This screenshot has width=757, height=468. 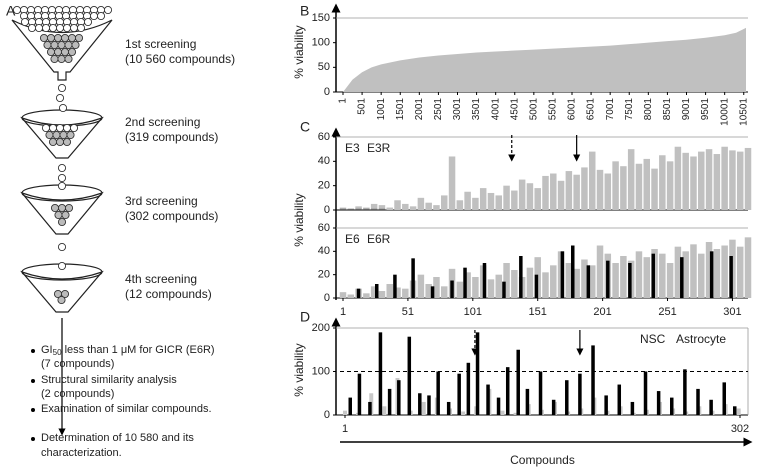 What do you see at coordinates (553, 109) in the screenshot?
I see `x-tick-label: 5501` at bounding box center [553, 109].